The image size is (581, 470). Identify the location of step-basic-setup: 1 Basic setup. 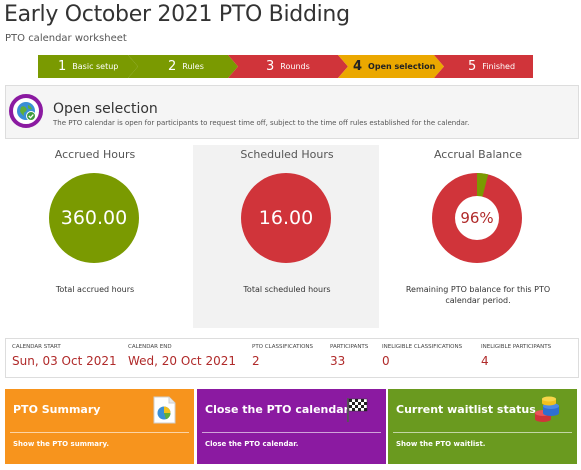
(88, 66).